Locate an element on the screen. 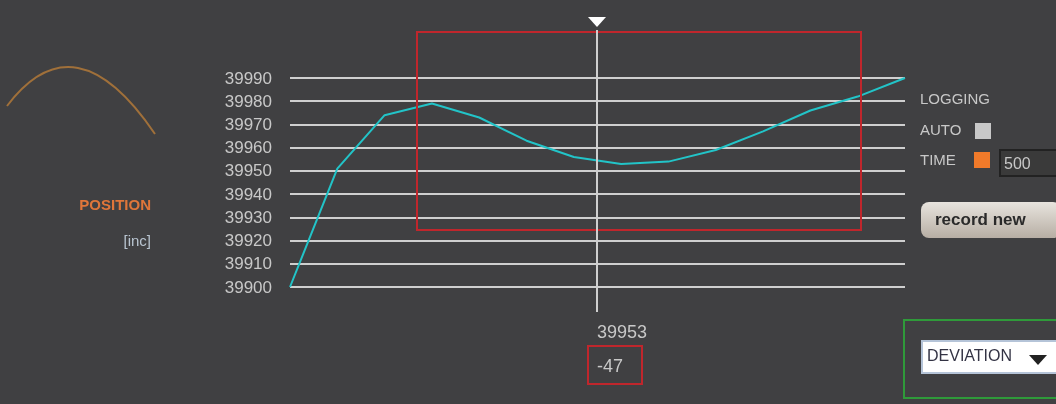 The width and height of the screenshot is (1056, 404). y-tick-label: 39990 is located at coordinates (248, 78).